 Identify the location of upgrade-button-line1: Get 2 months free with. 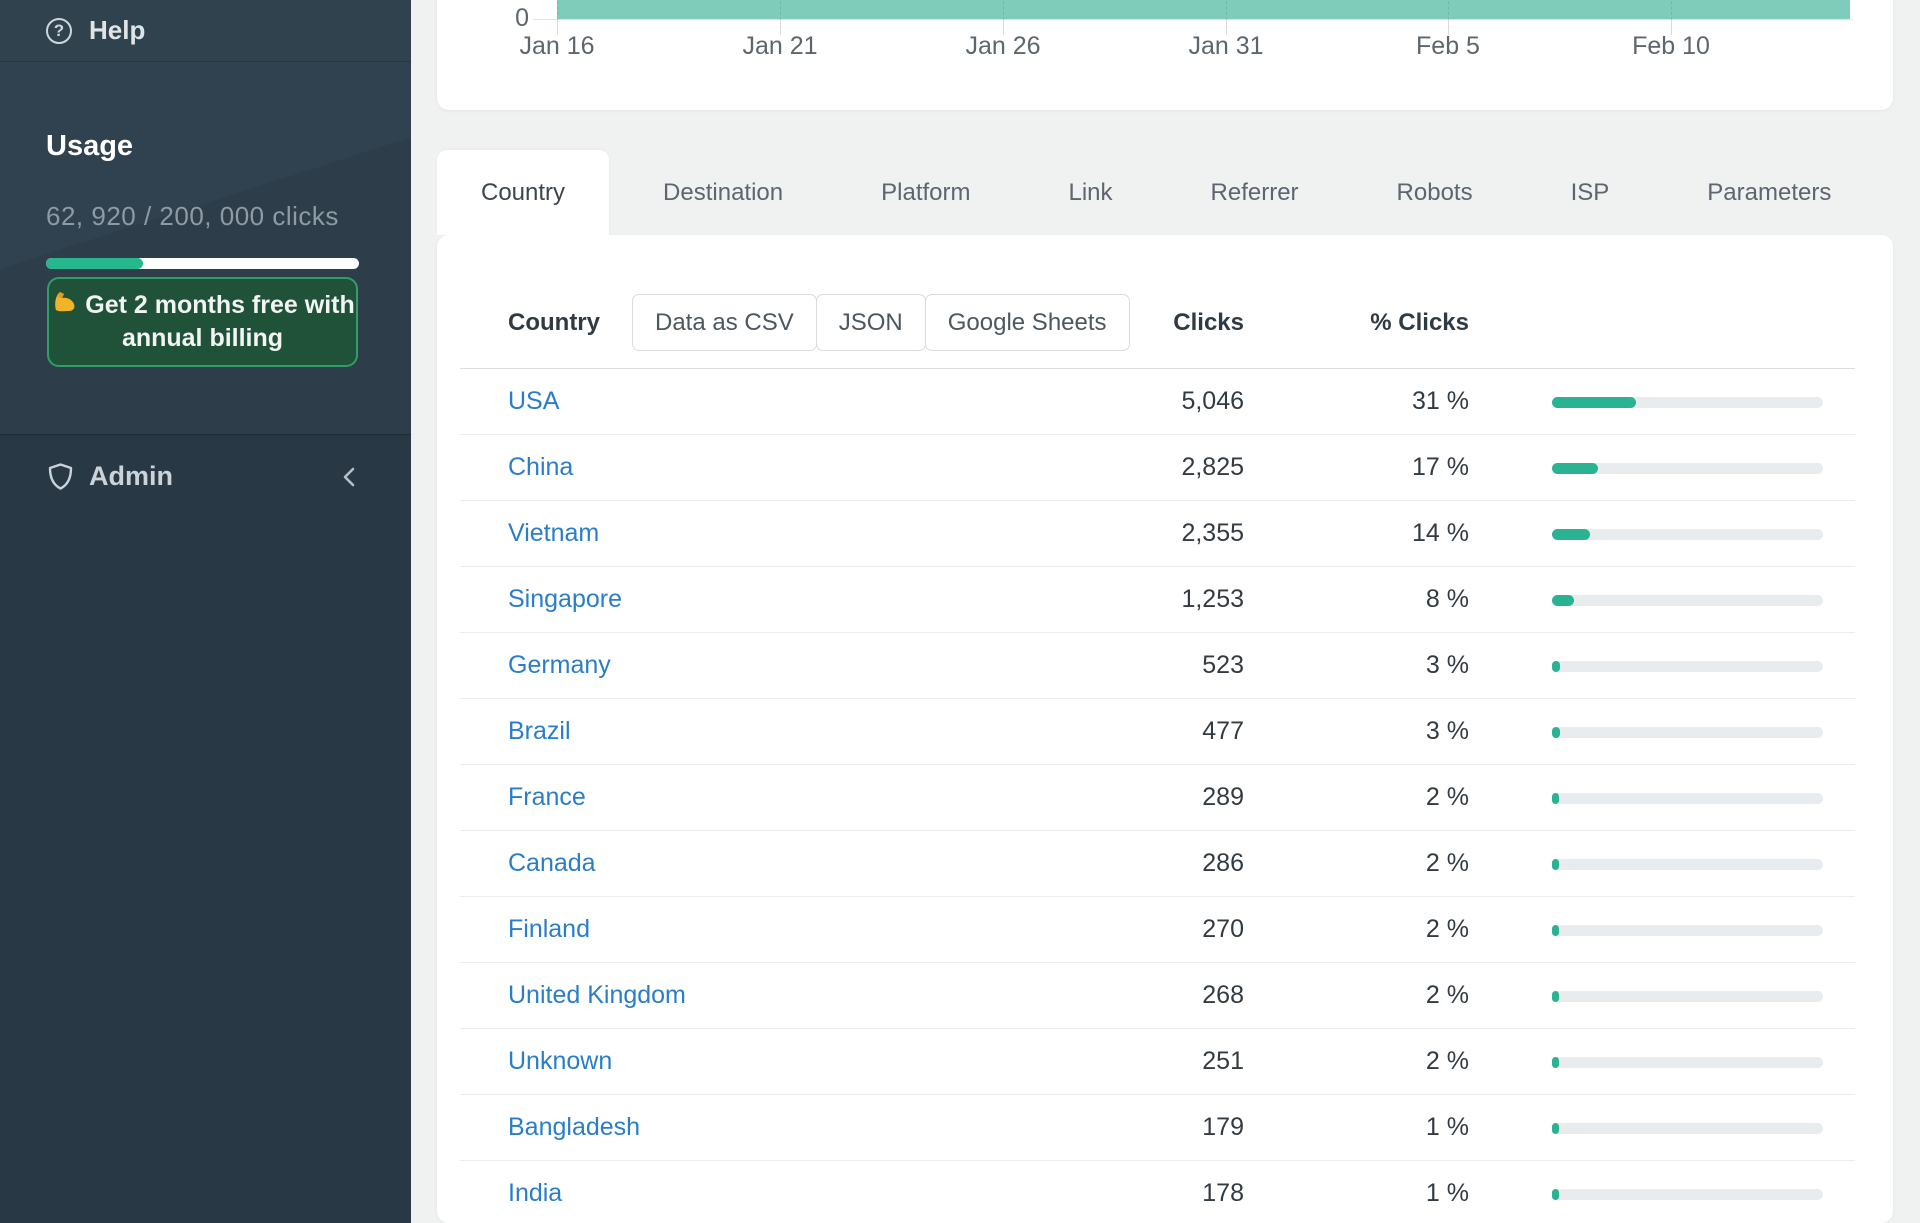
(220, 305).